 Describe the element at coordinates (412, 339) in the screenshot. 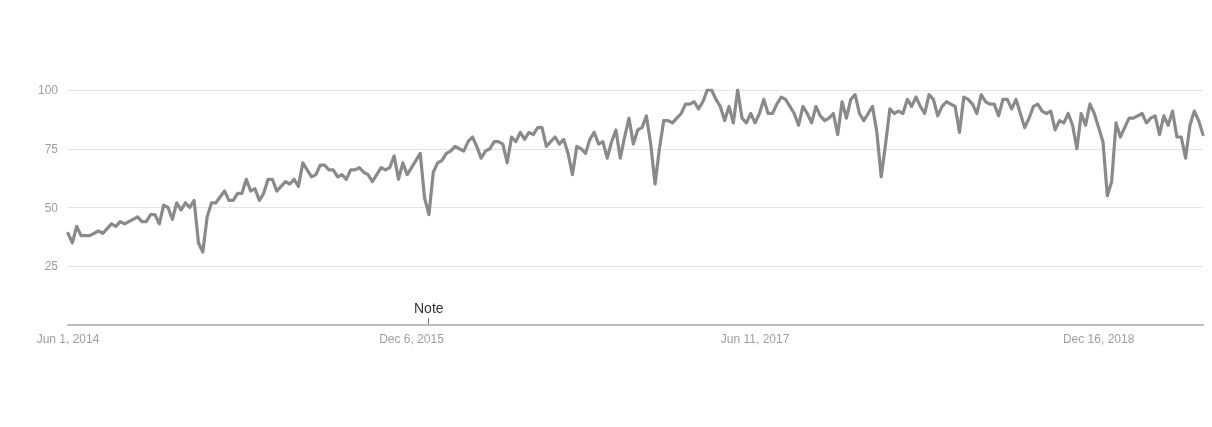

I see `x-tick-label: Dec 6, 2015` at that location.